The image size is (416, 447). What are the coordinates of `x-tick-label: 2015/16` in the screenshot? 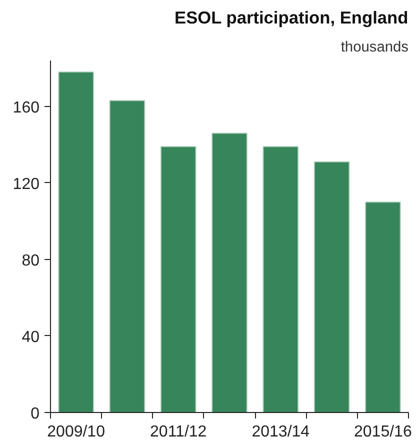 It's located at (383, 432).